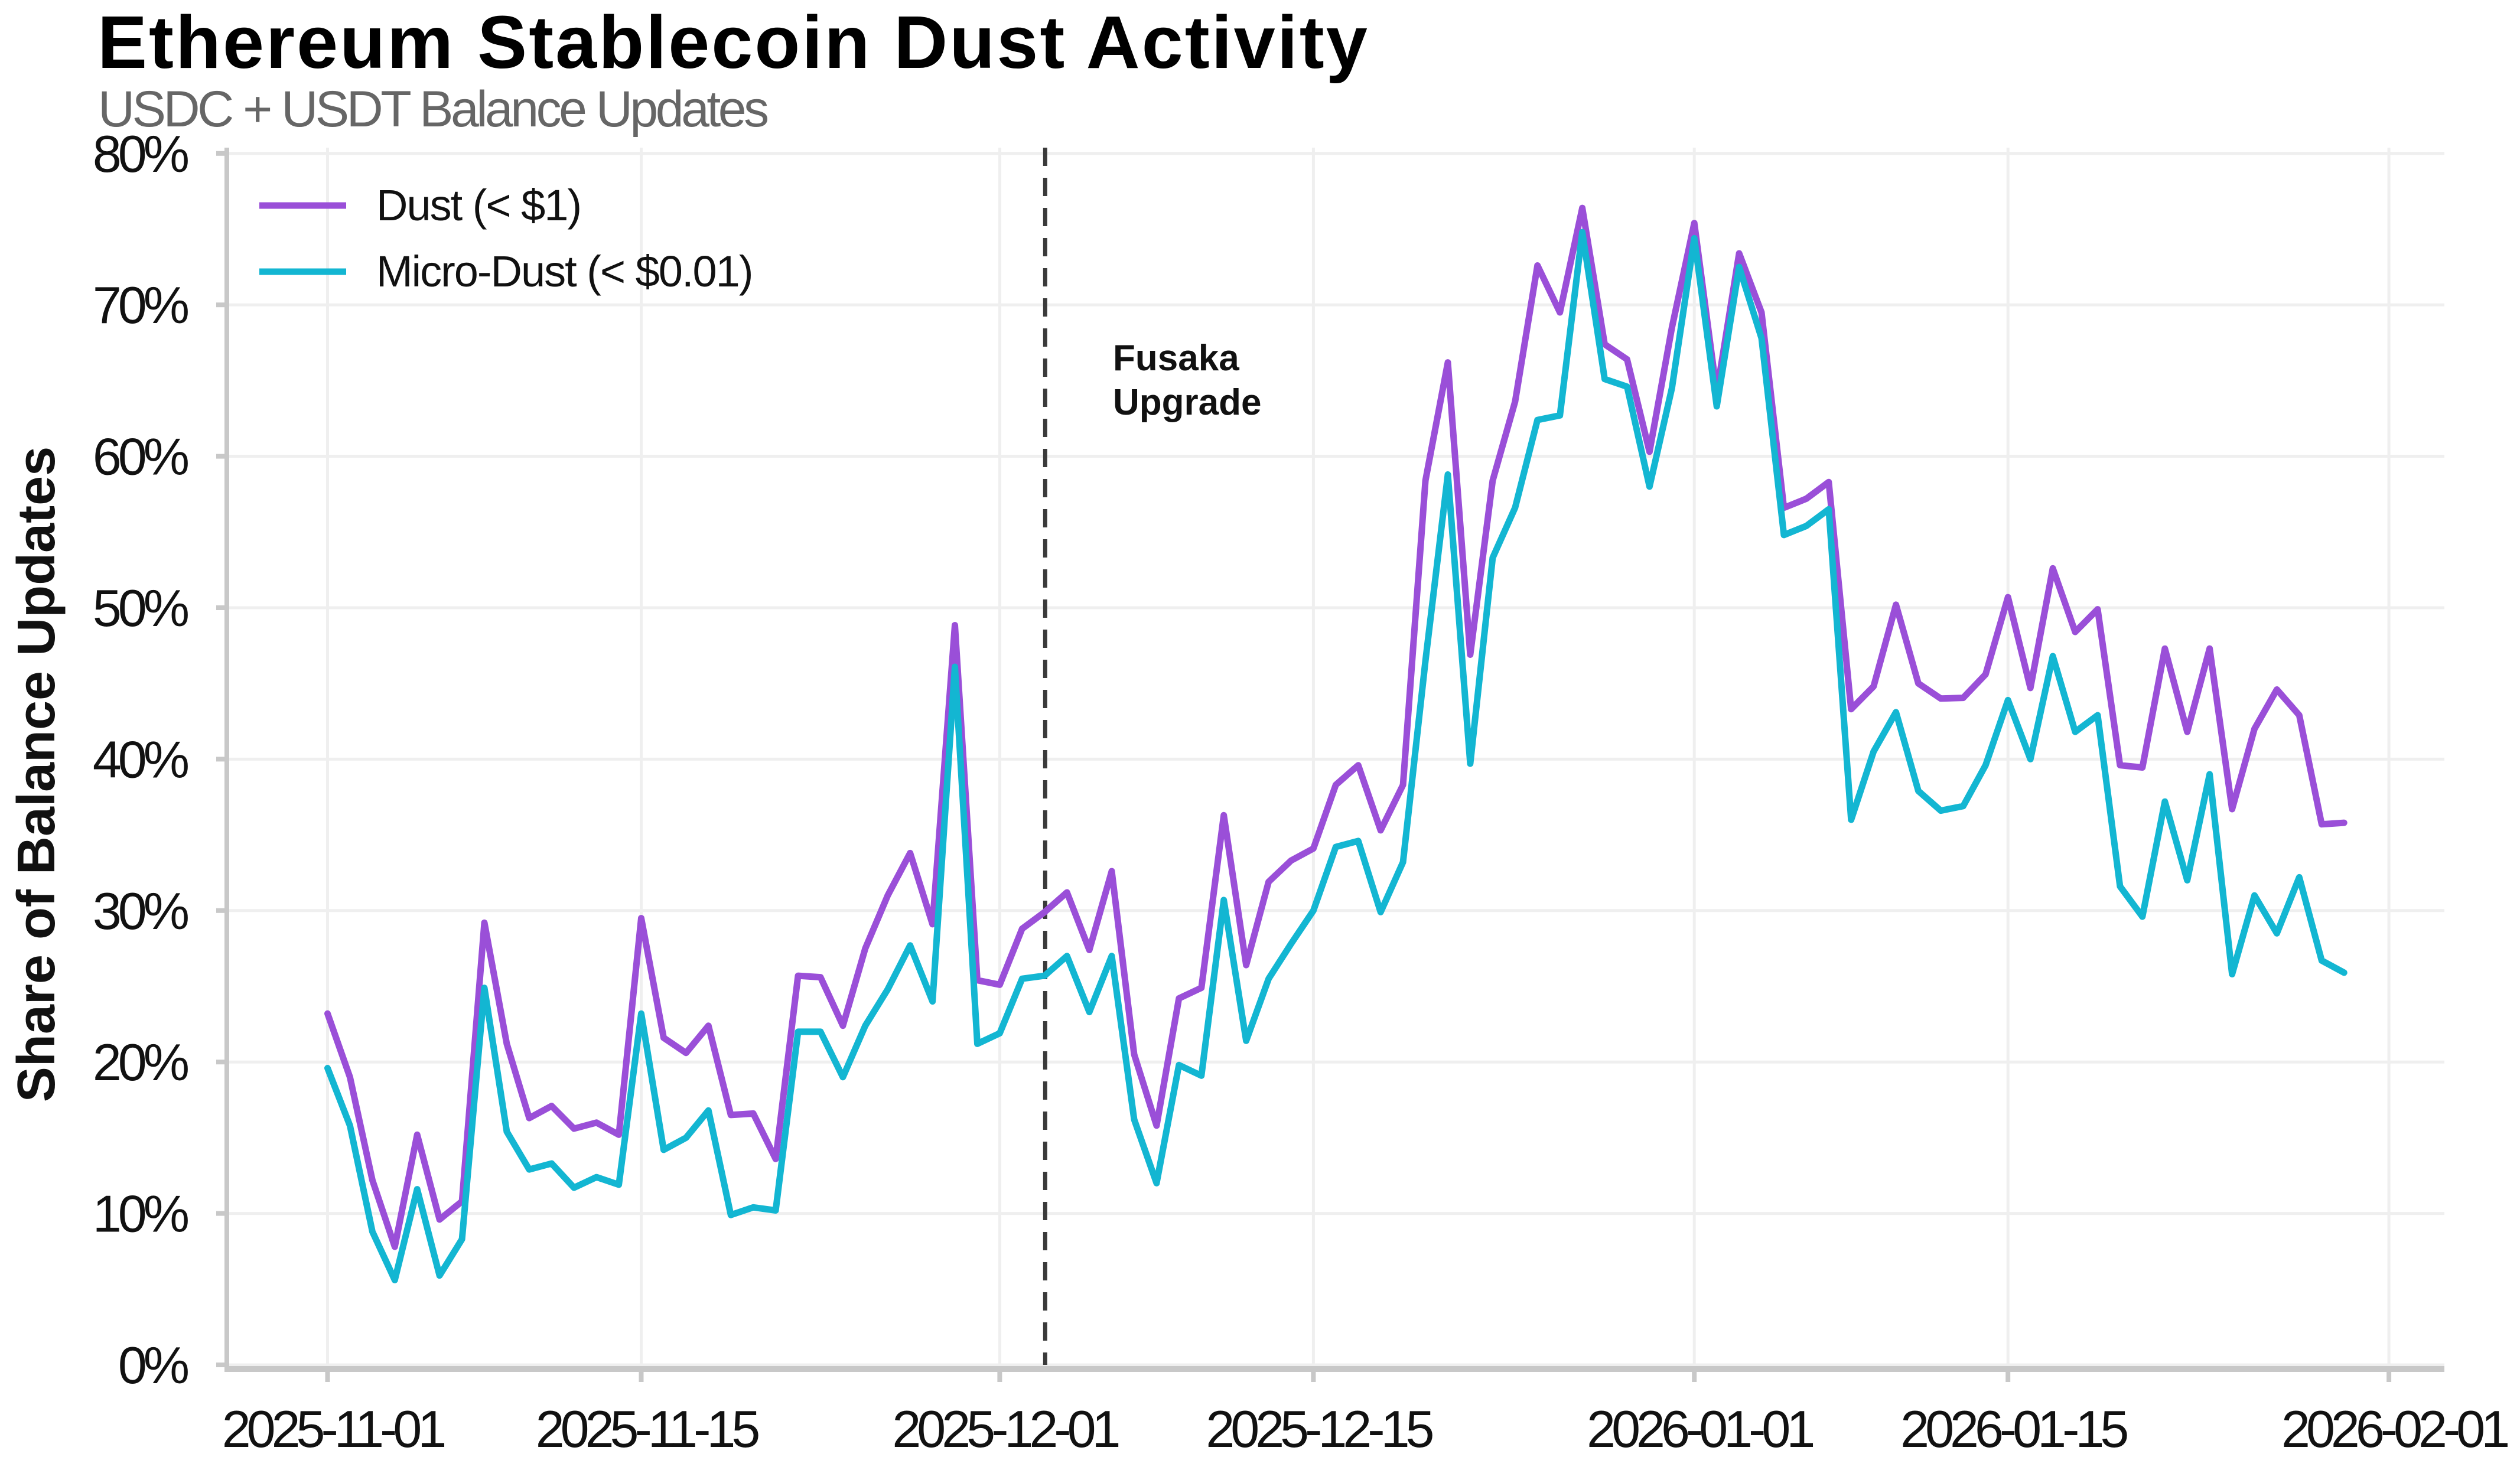  What do you see at coordinates (140, 911) in the screenshot?
I see `svg-text: 30%` at bounding box center [140, 911].